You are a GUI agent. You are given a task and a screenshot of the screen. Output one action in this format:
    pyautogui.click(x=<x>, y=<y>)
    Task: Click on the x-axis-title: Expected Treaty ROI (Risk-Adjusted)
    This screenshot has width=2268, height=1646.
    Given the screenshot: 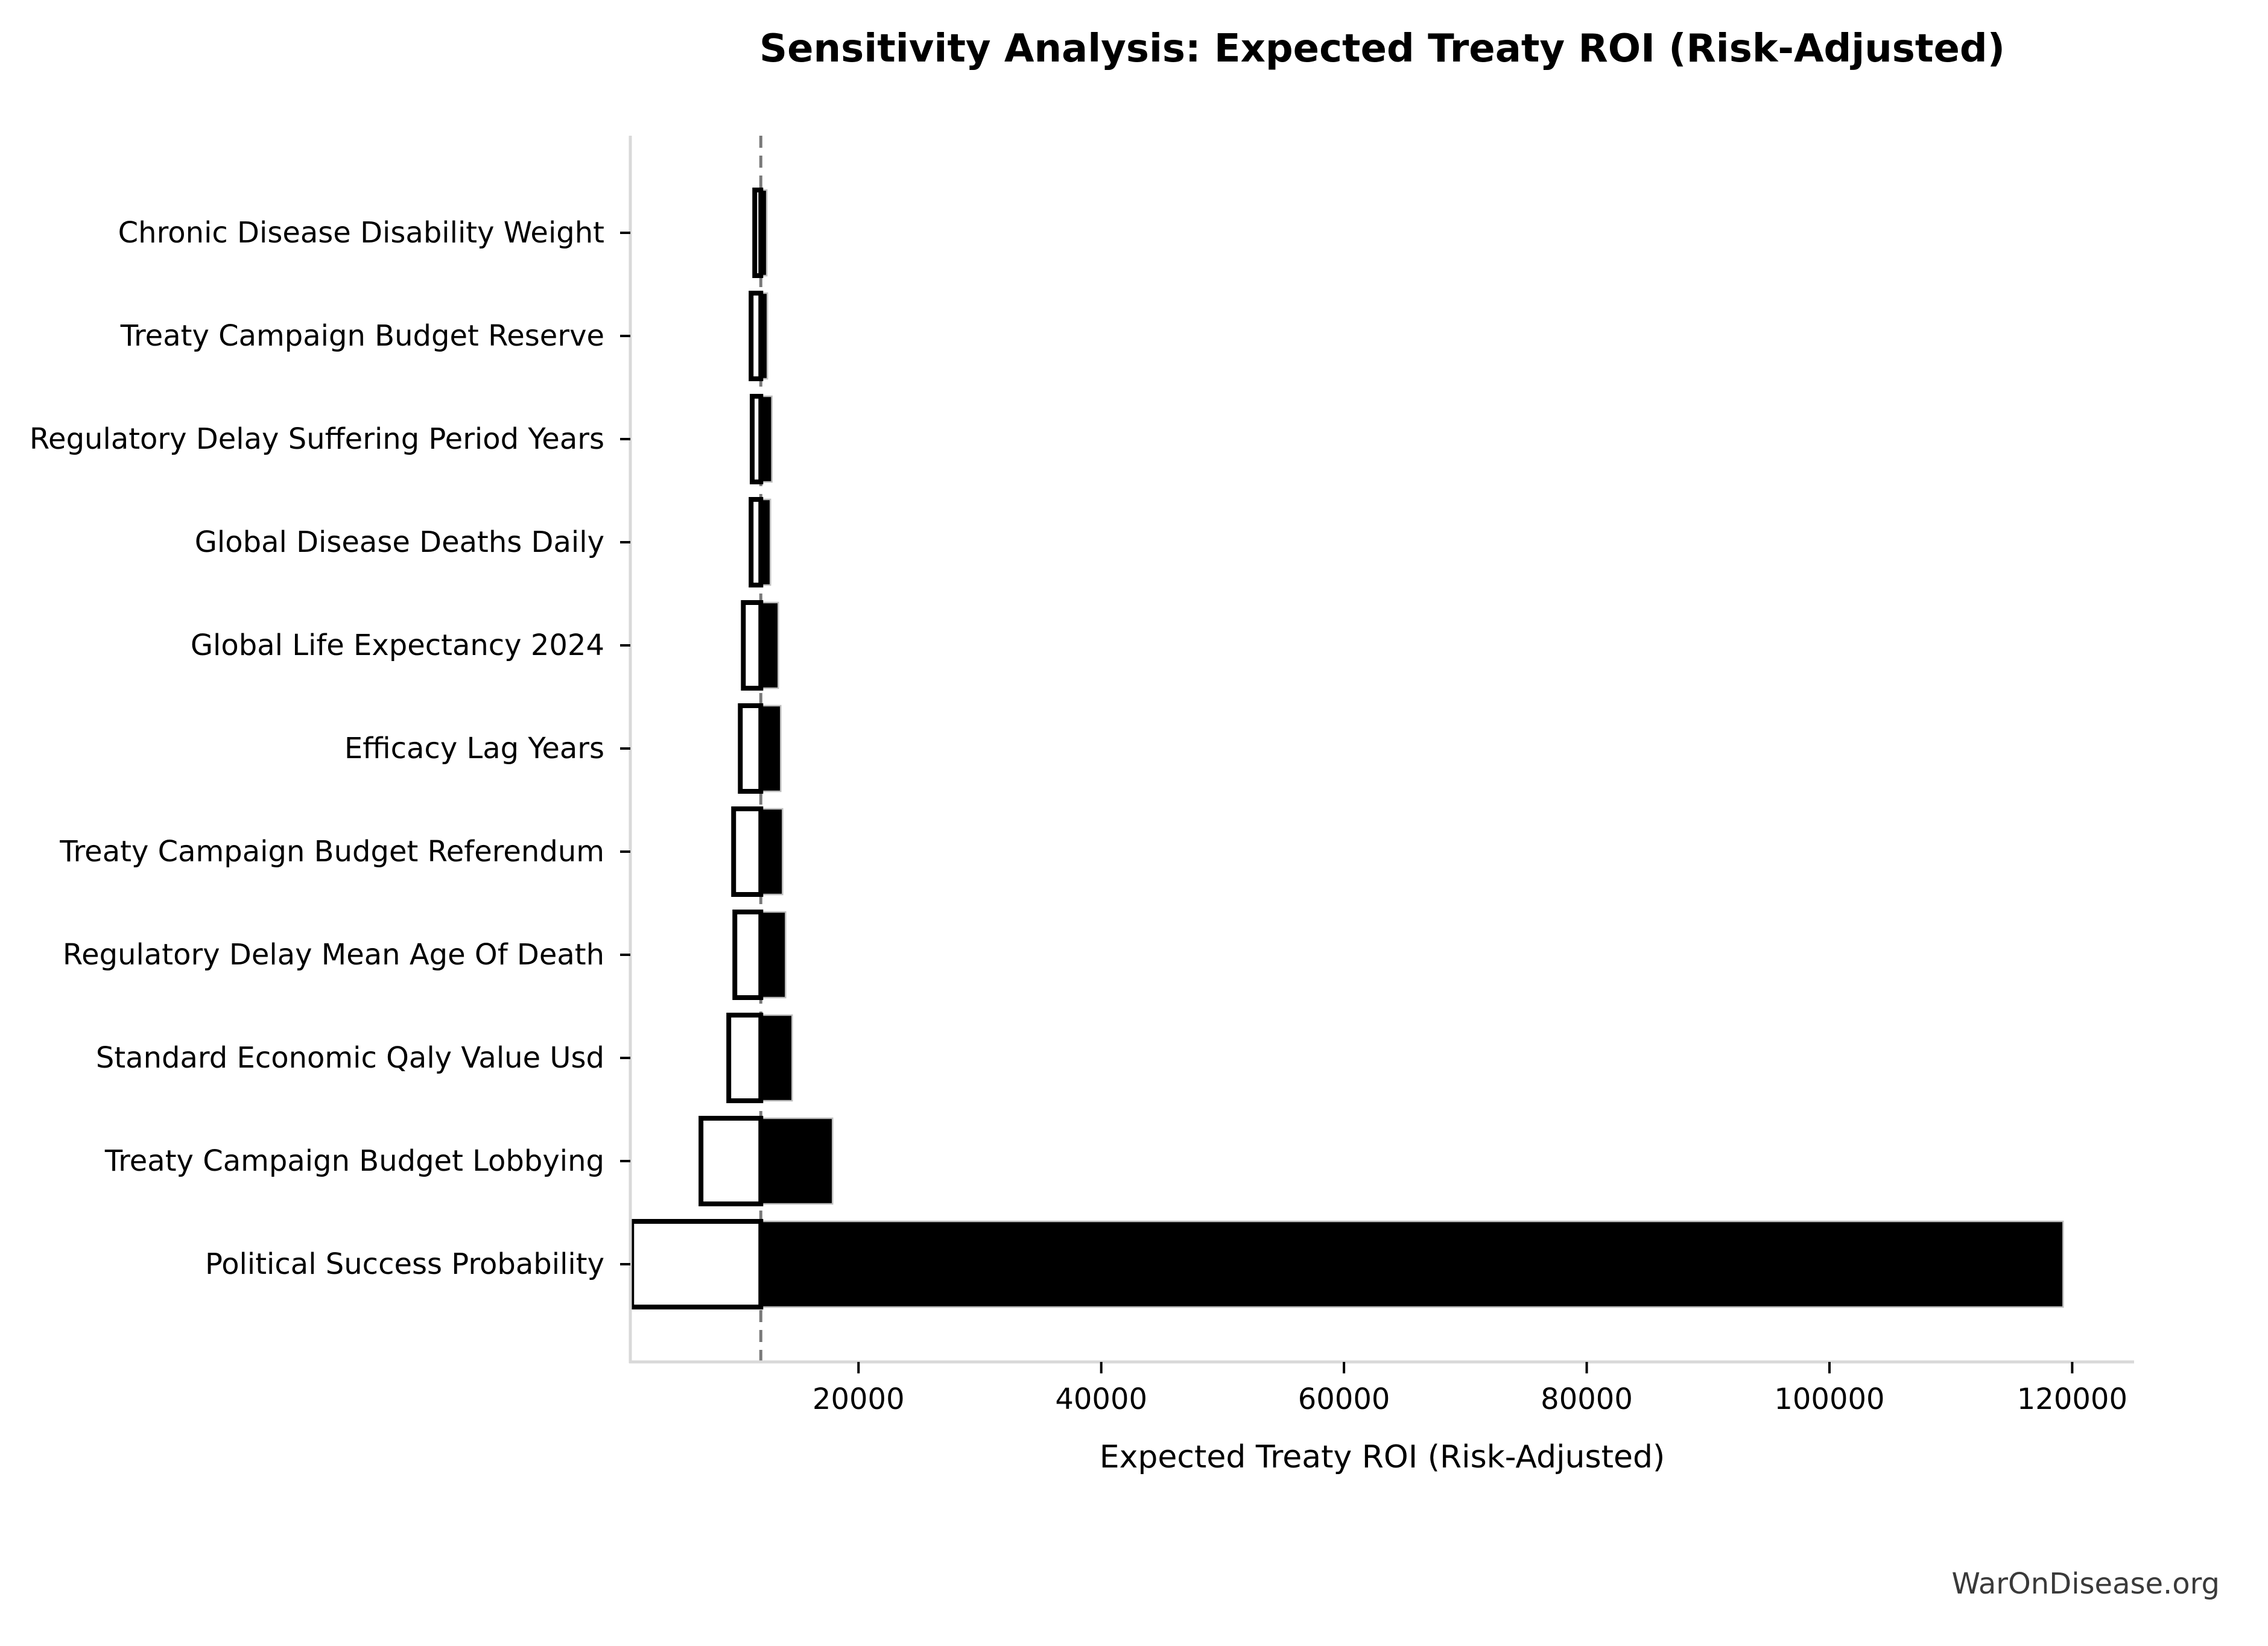 What is the action you would take?
    pyautogui.click(x=1382, y=1457)
    